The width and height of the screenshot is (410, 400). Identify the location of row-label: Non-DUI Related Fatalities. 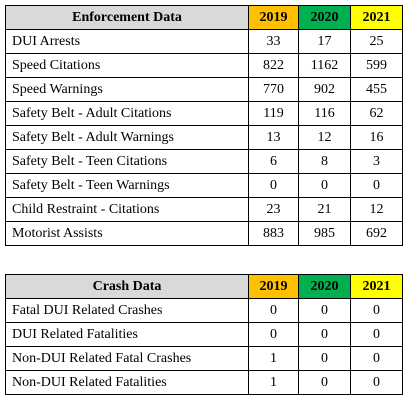
(127, 382).